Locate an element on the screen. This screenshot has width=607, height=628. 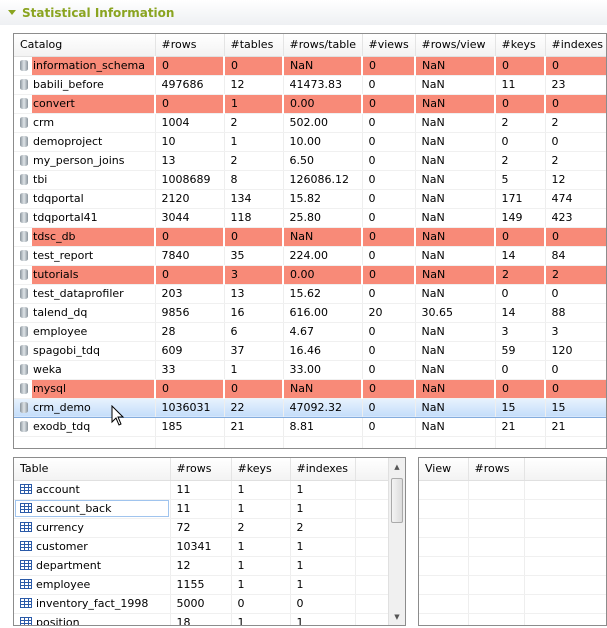
table-row: test_report 7840 35 224.00 0 NaN 14 84 is located at coordinates (310, 256).